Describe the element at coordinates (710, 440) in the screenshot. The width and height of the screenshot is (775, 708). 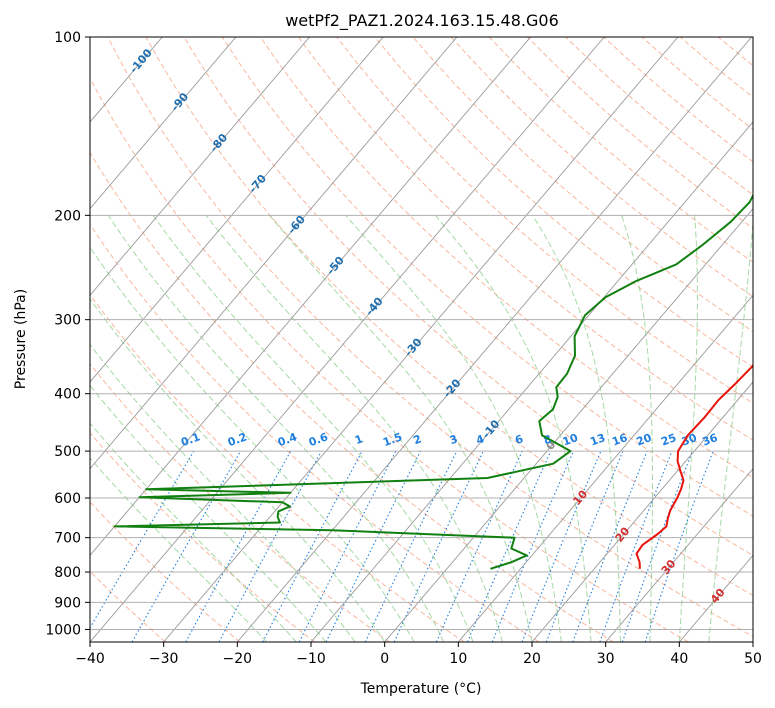
I see `mixing-ratio-label: 36` at that location.